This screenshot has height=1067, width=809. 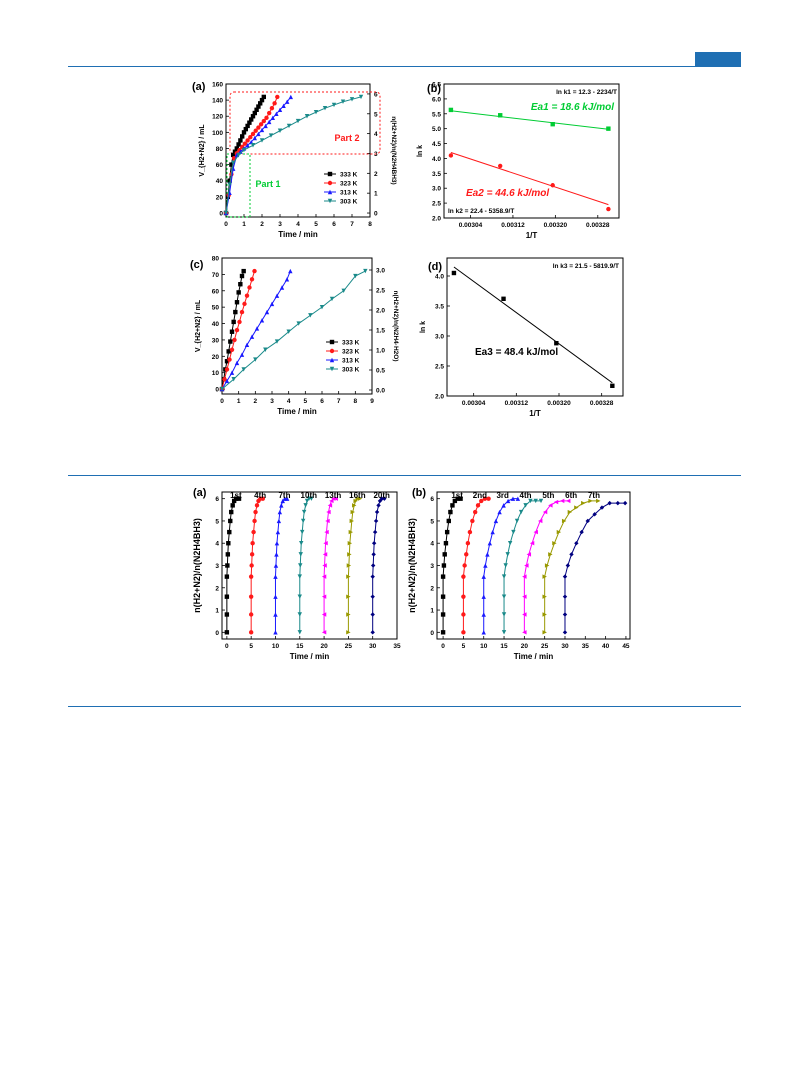 What do you see at coordinates (380, 331) in the screenshot?
I see `y2-tick-label-c: 1.5` at bounding box center [380, 331].